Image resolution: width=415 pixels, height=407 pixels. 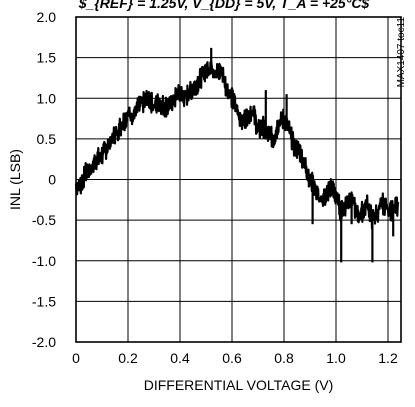 I want to click on x-tick-label: 0.6, so click(x=232, y=358).